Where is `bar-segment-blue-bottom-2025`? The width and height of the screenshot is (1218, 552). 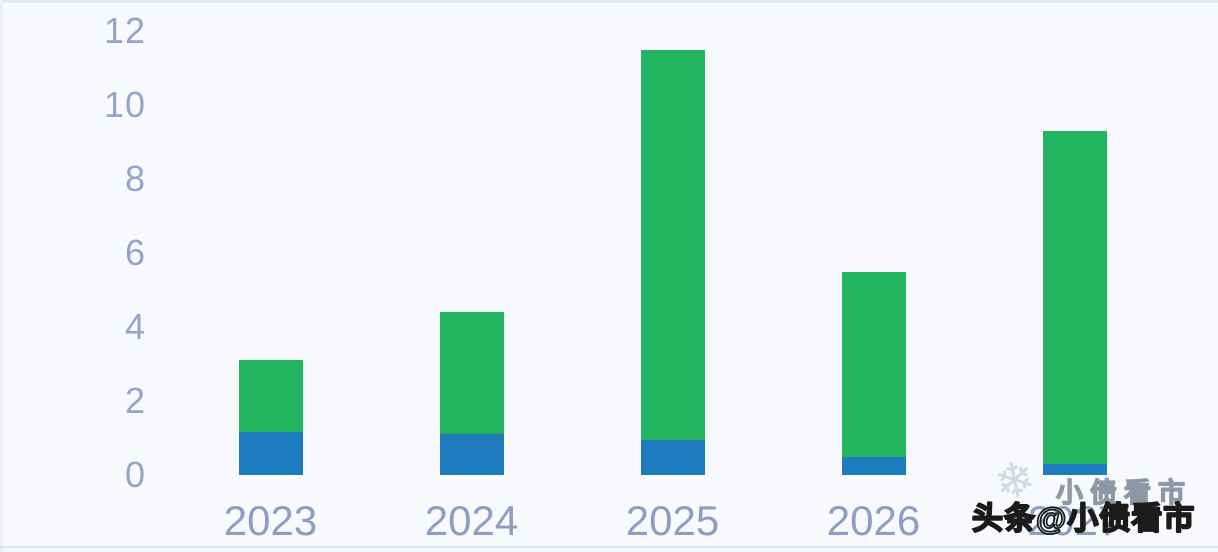
bar-segment-blue-bottom-2025 is located at coordinates (672, 457).